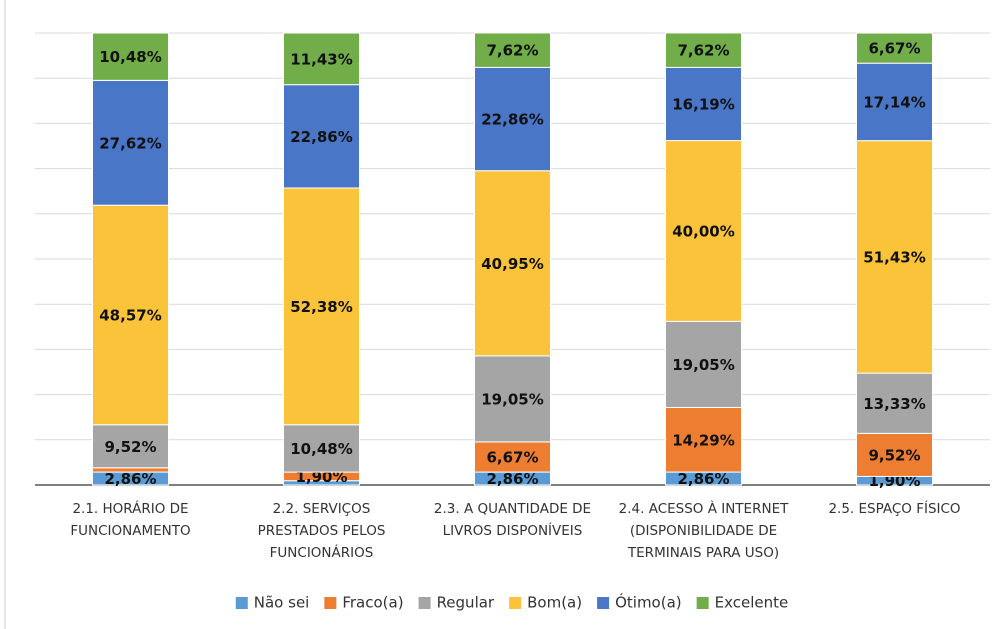 Image resolution: width=1005 pixels, height=629 pixels. I want to click on x-tick-label: 2.5. ESPAÇO FÍSICO, so click(894, 508).